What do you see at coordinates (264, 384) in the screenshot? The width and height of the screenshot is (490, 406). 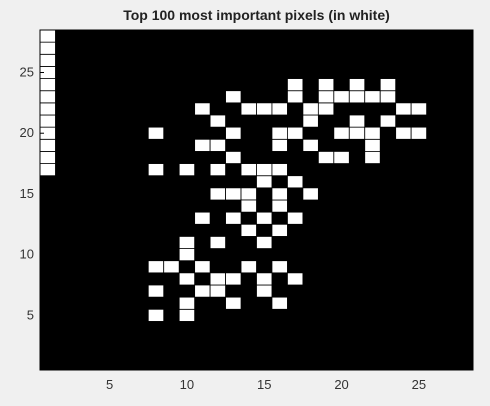 I see `x-tick-label: 15` at bounding box center [264, 384].